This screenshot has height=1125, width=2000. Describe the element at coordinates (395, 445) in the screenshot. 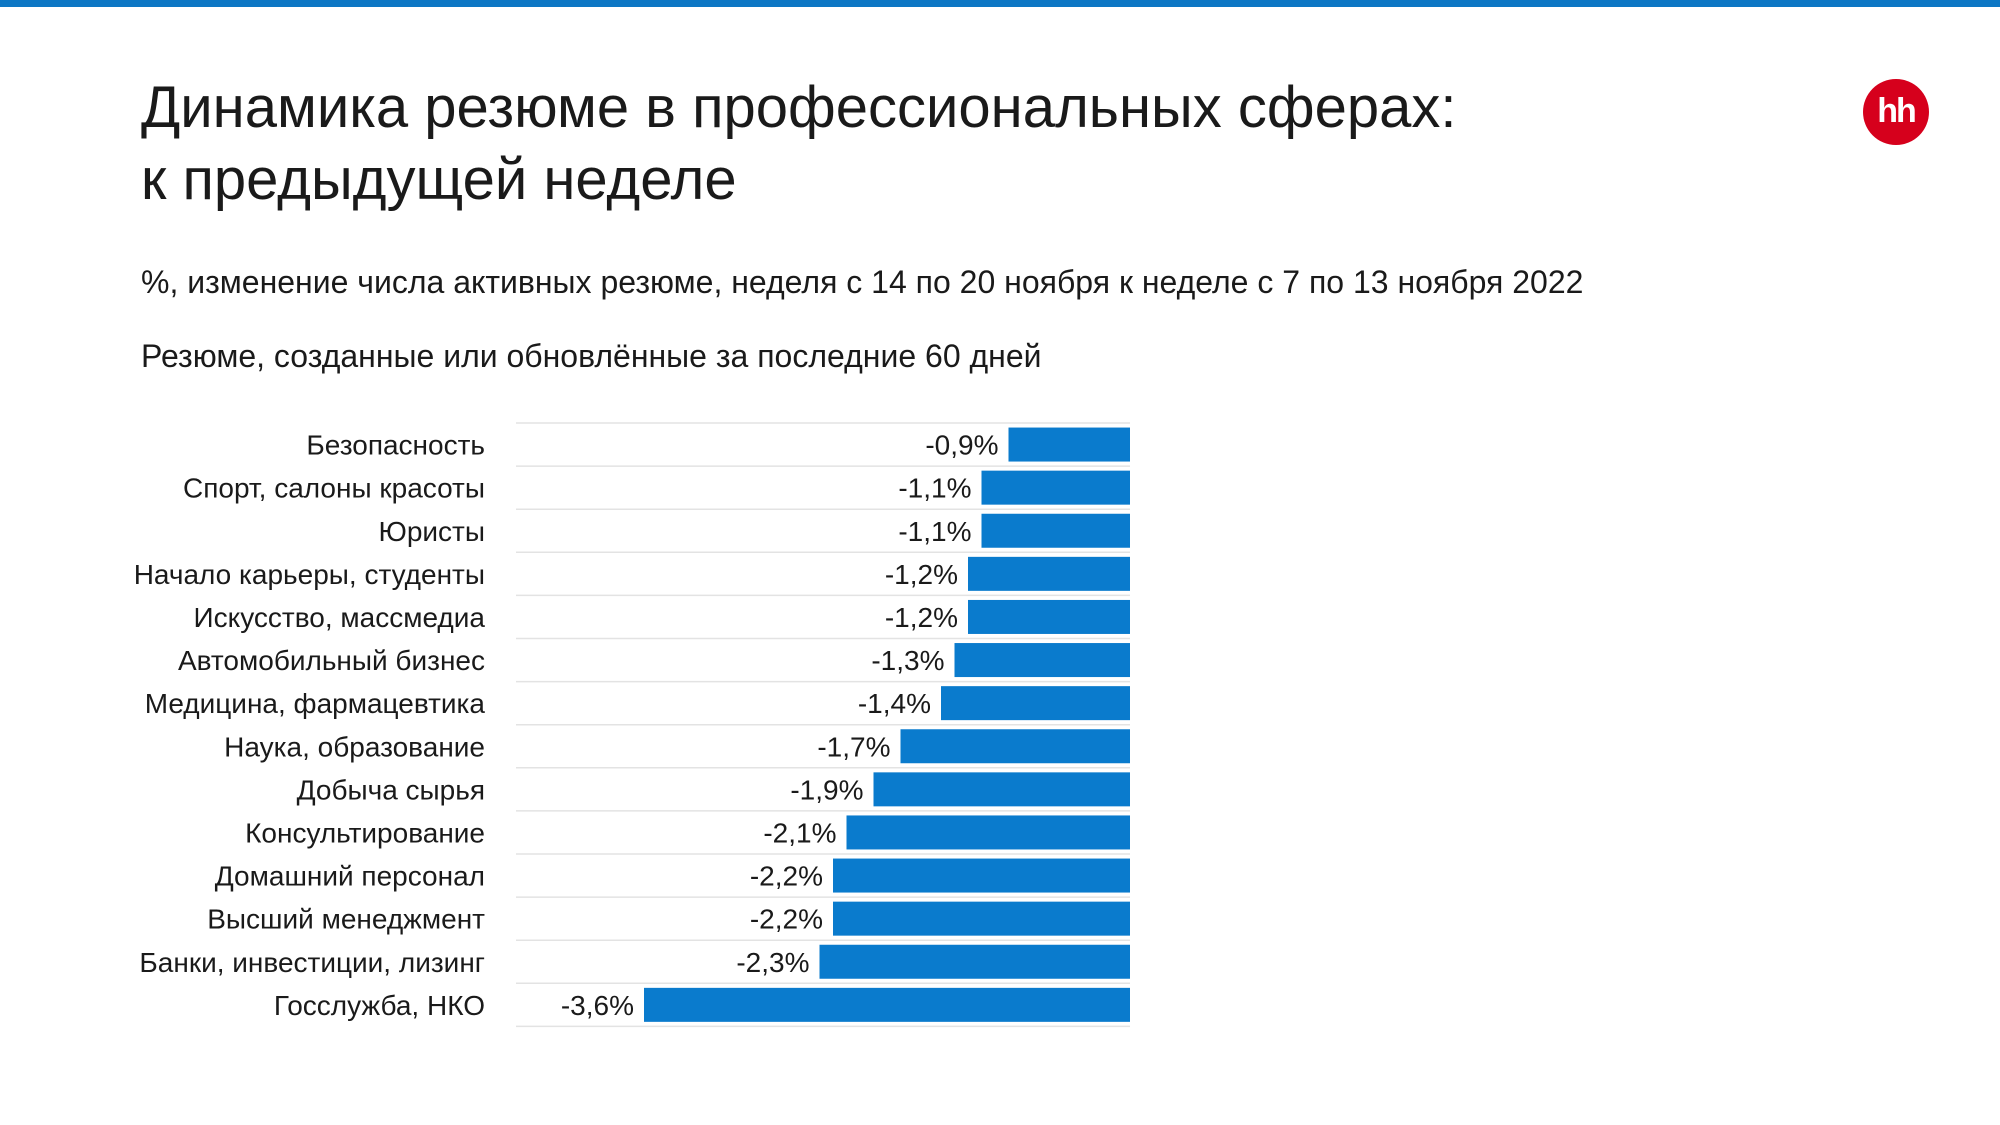

I see `category-label: Безопасность` at that location.